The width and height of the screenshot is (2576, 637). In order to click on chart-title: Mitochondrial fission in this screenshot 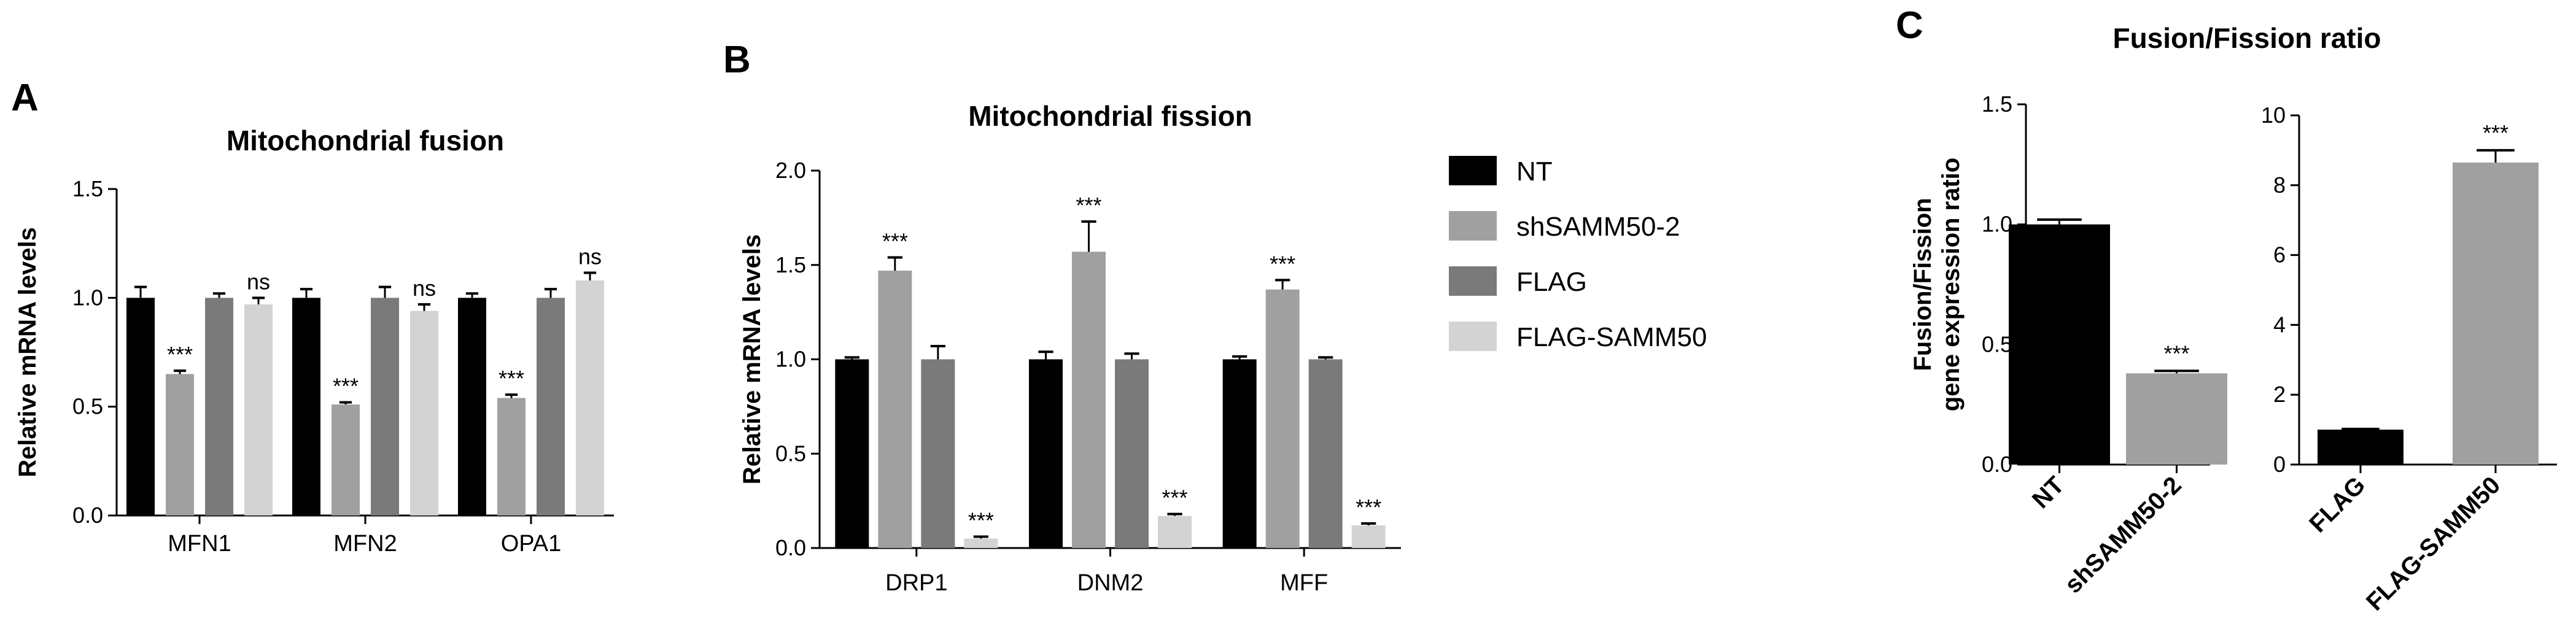, I will do `click(1110, 116)`.